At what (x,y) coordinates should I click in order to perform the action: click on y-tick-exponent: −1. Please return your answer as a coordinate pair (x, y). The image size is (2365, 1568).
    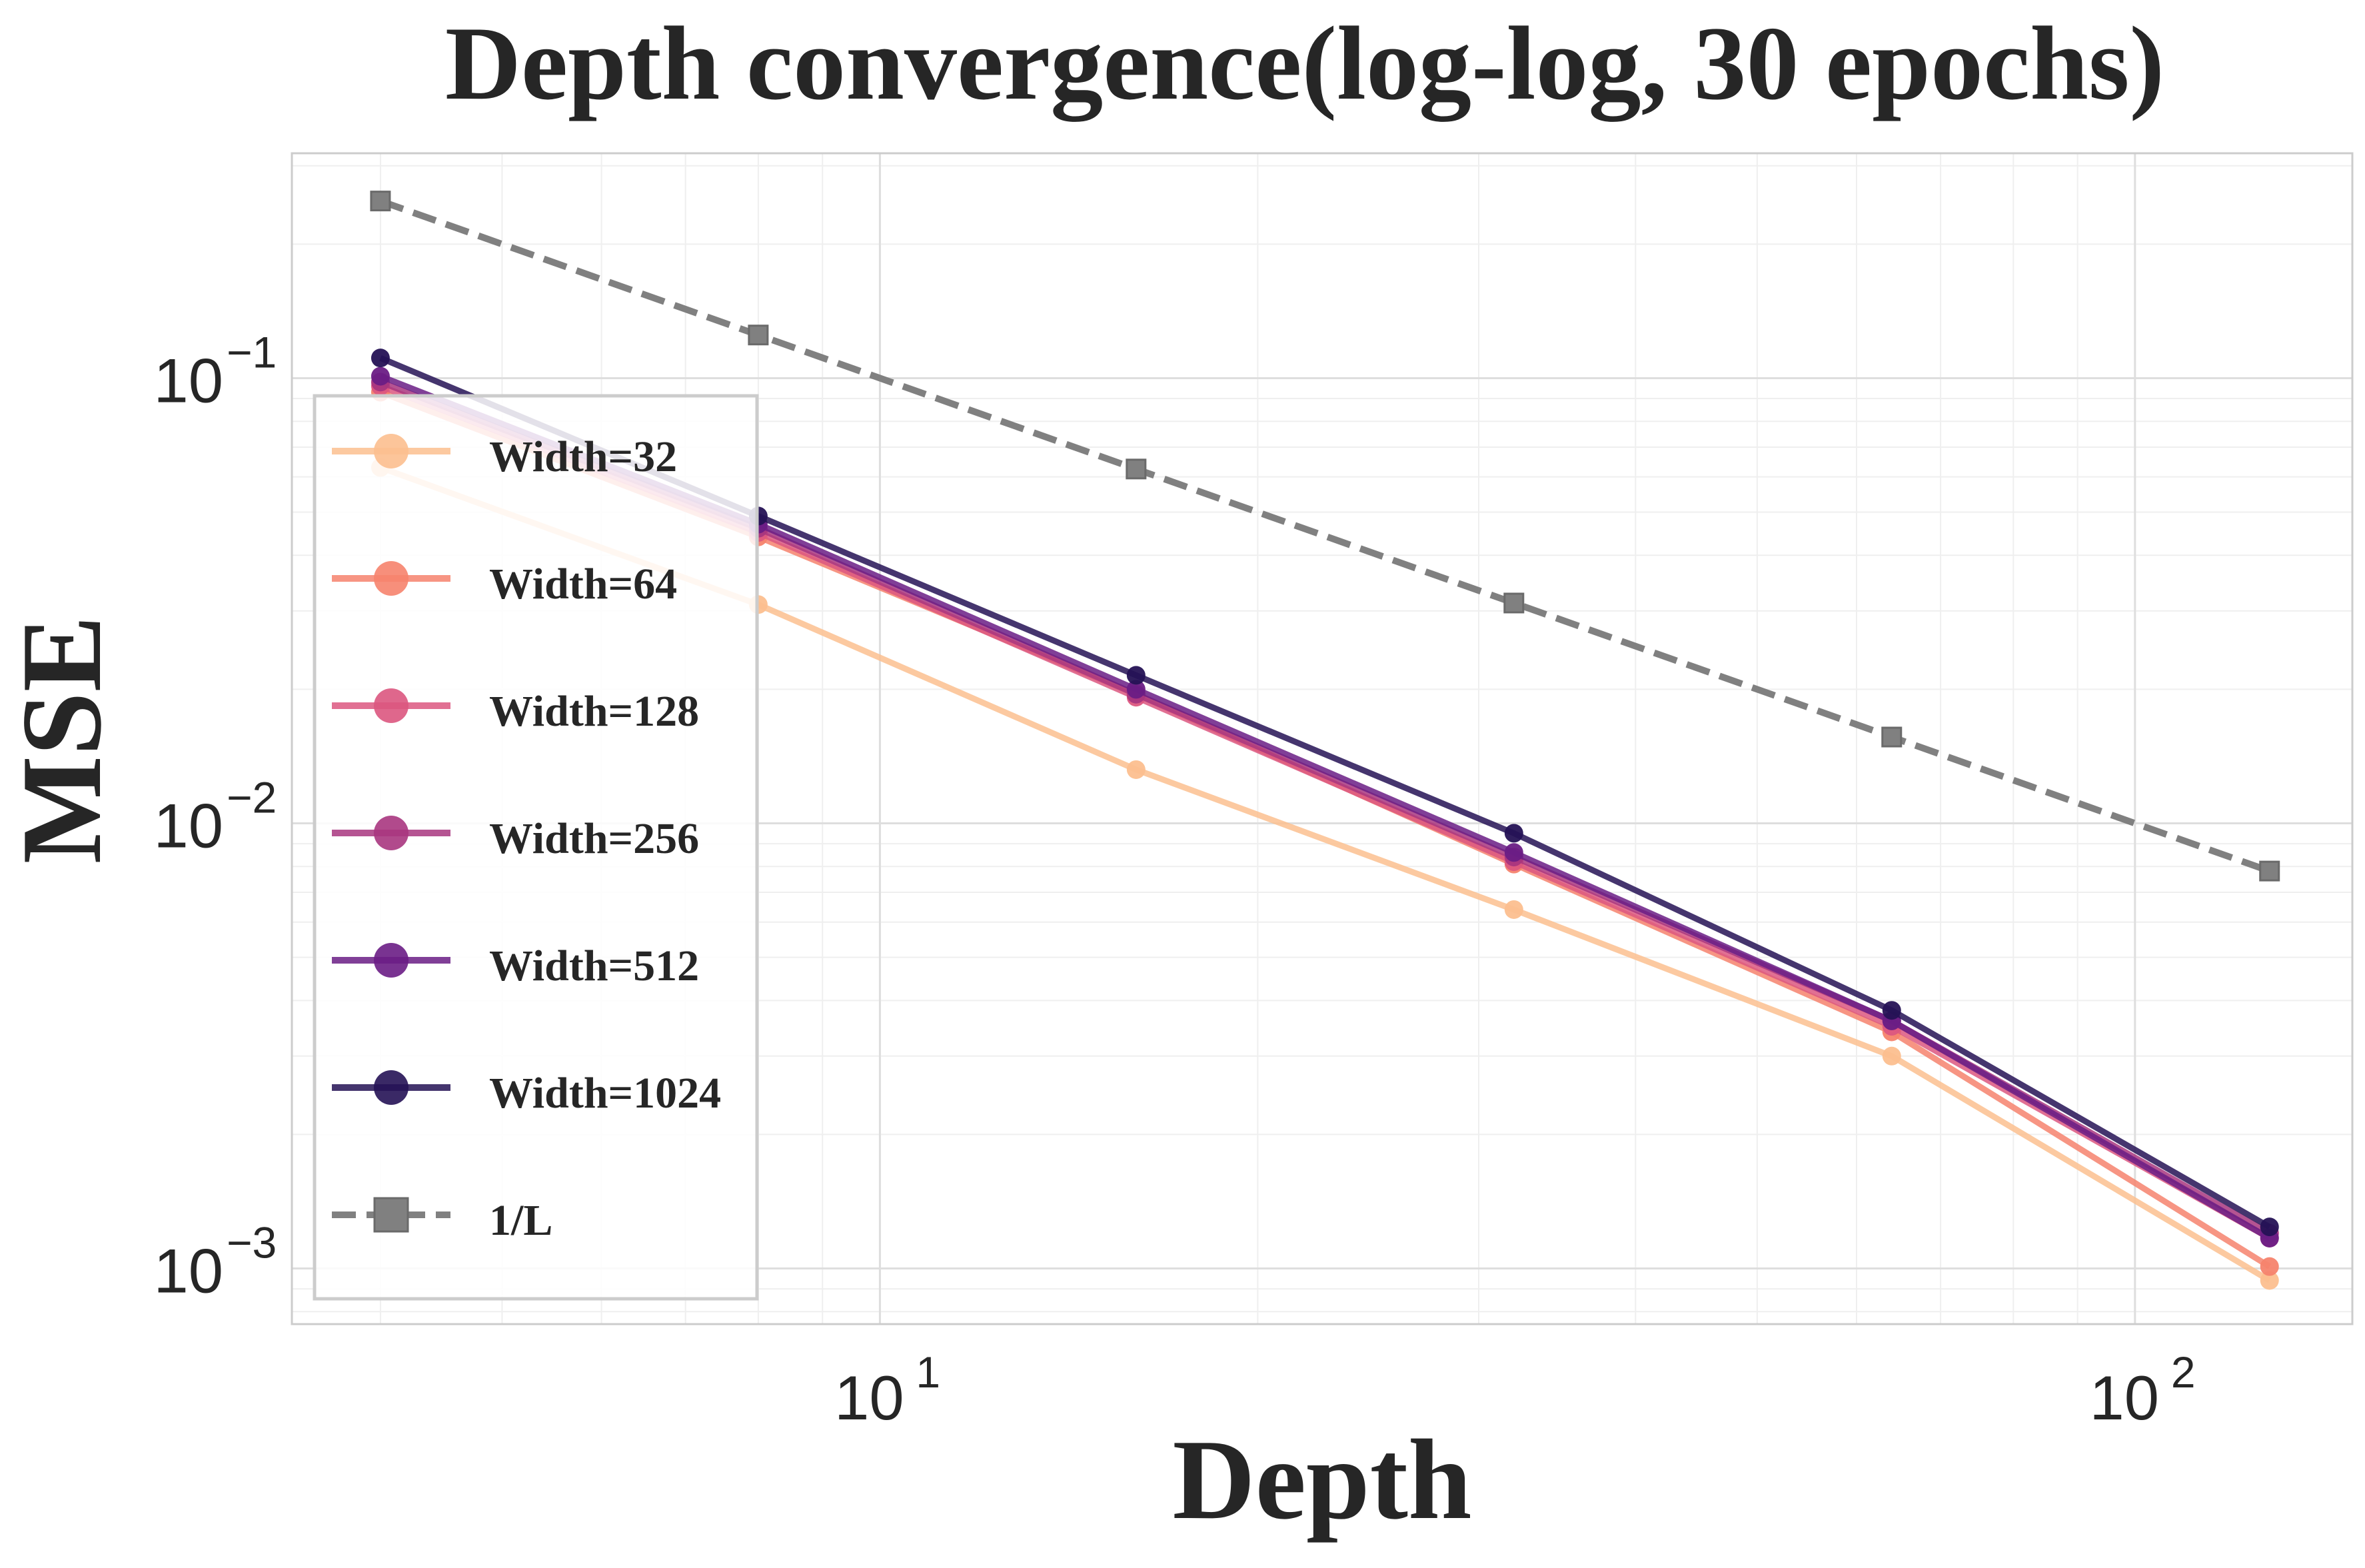
    Looking at the image, I should click on (252, 352).